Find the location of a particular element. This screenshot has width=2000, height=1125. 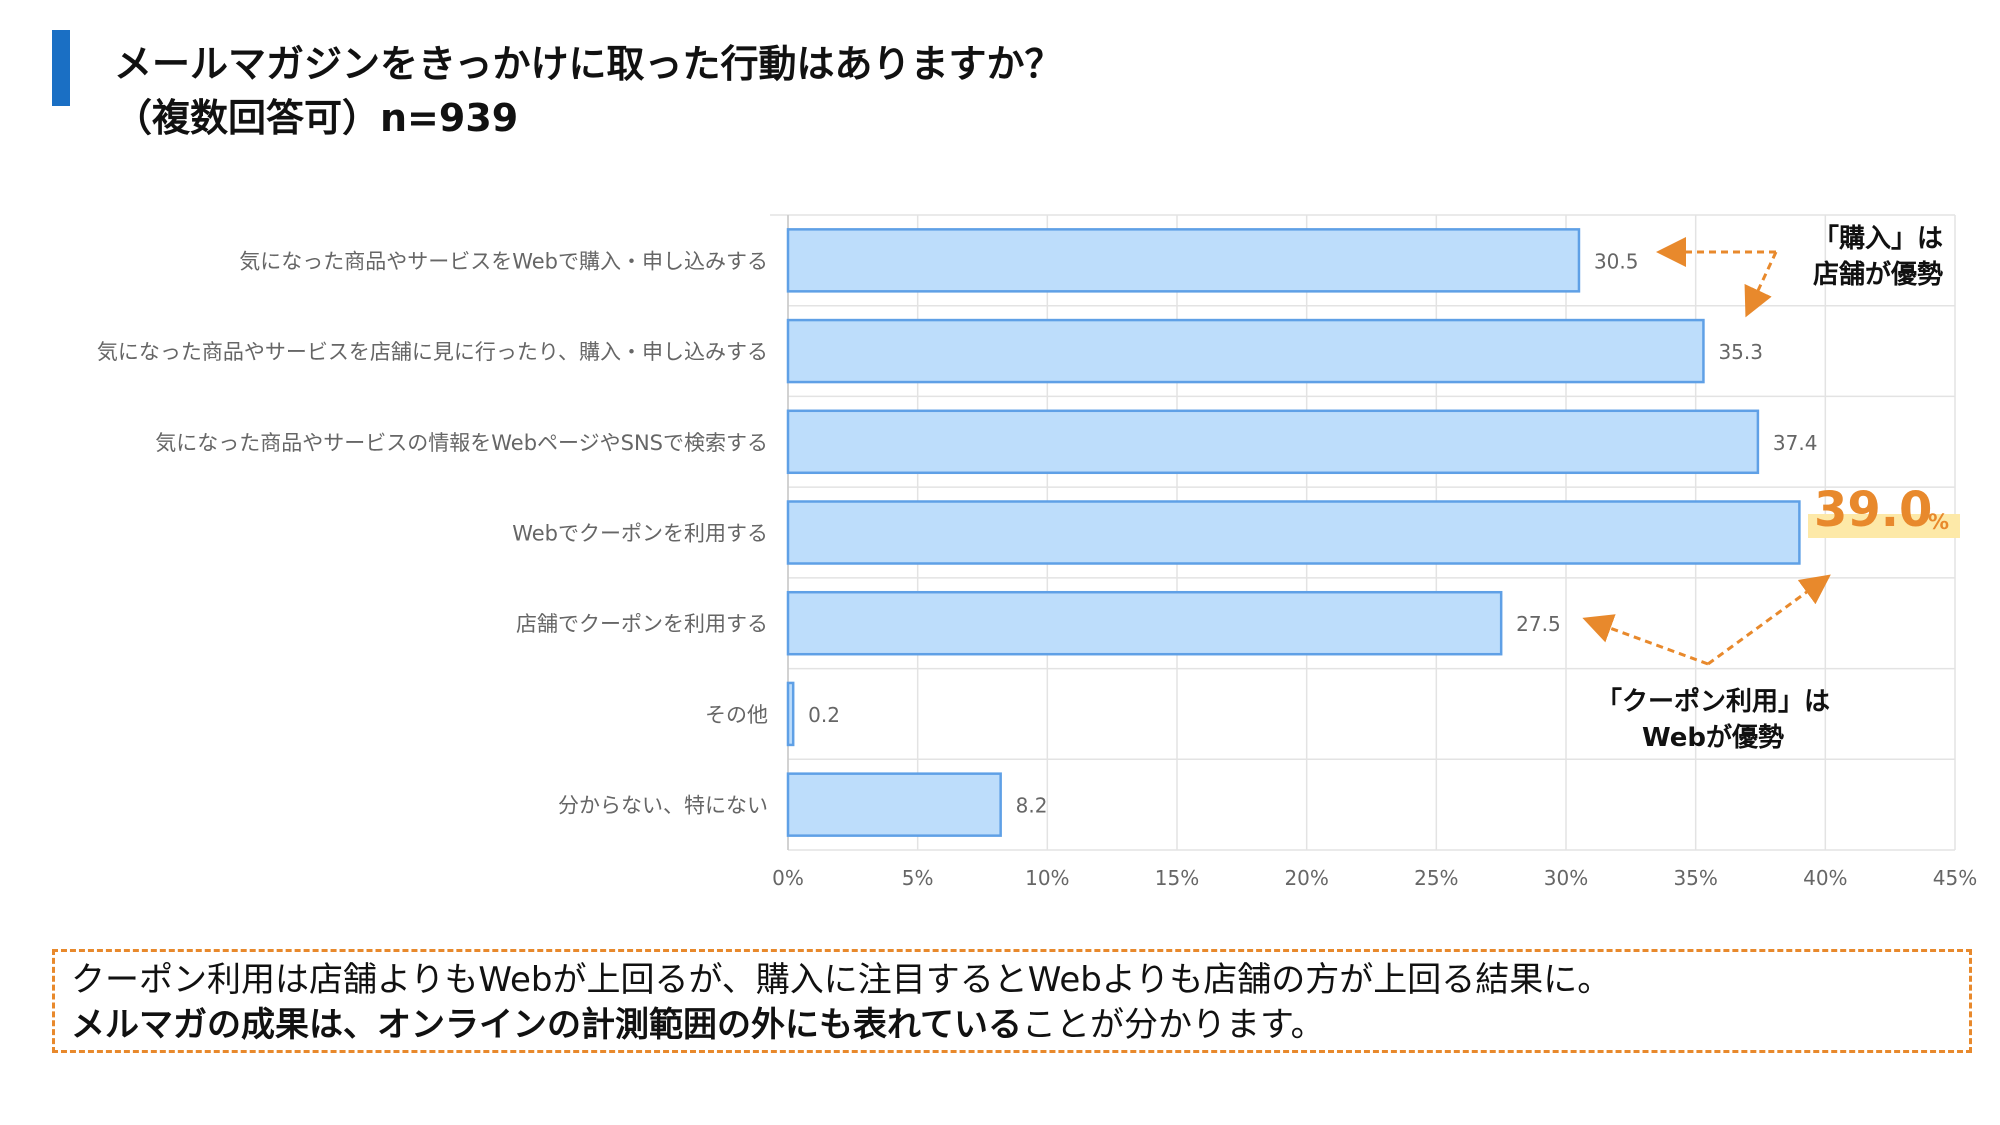

x-tick-label: 35% is located at coordinates (1695, 878).